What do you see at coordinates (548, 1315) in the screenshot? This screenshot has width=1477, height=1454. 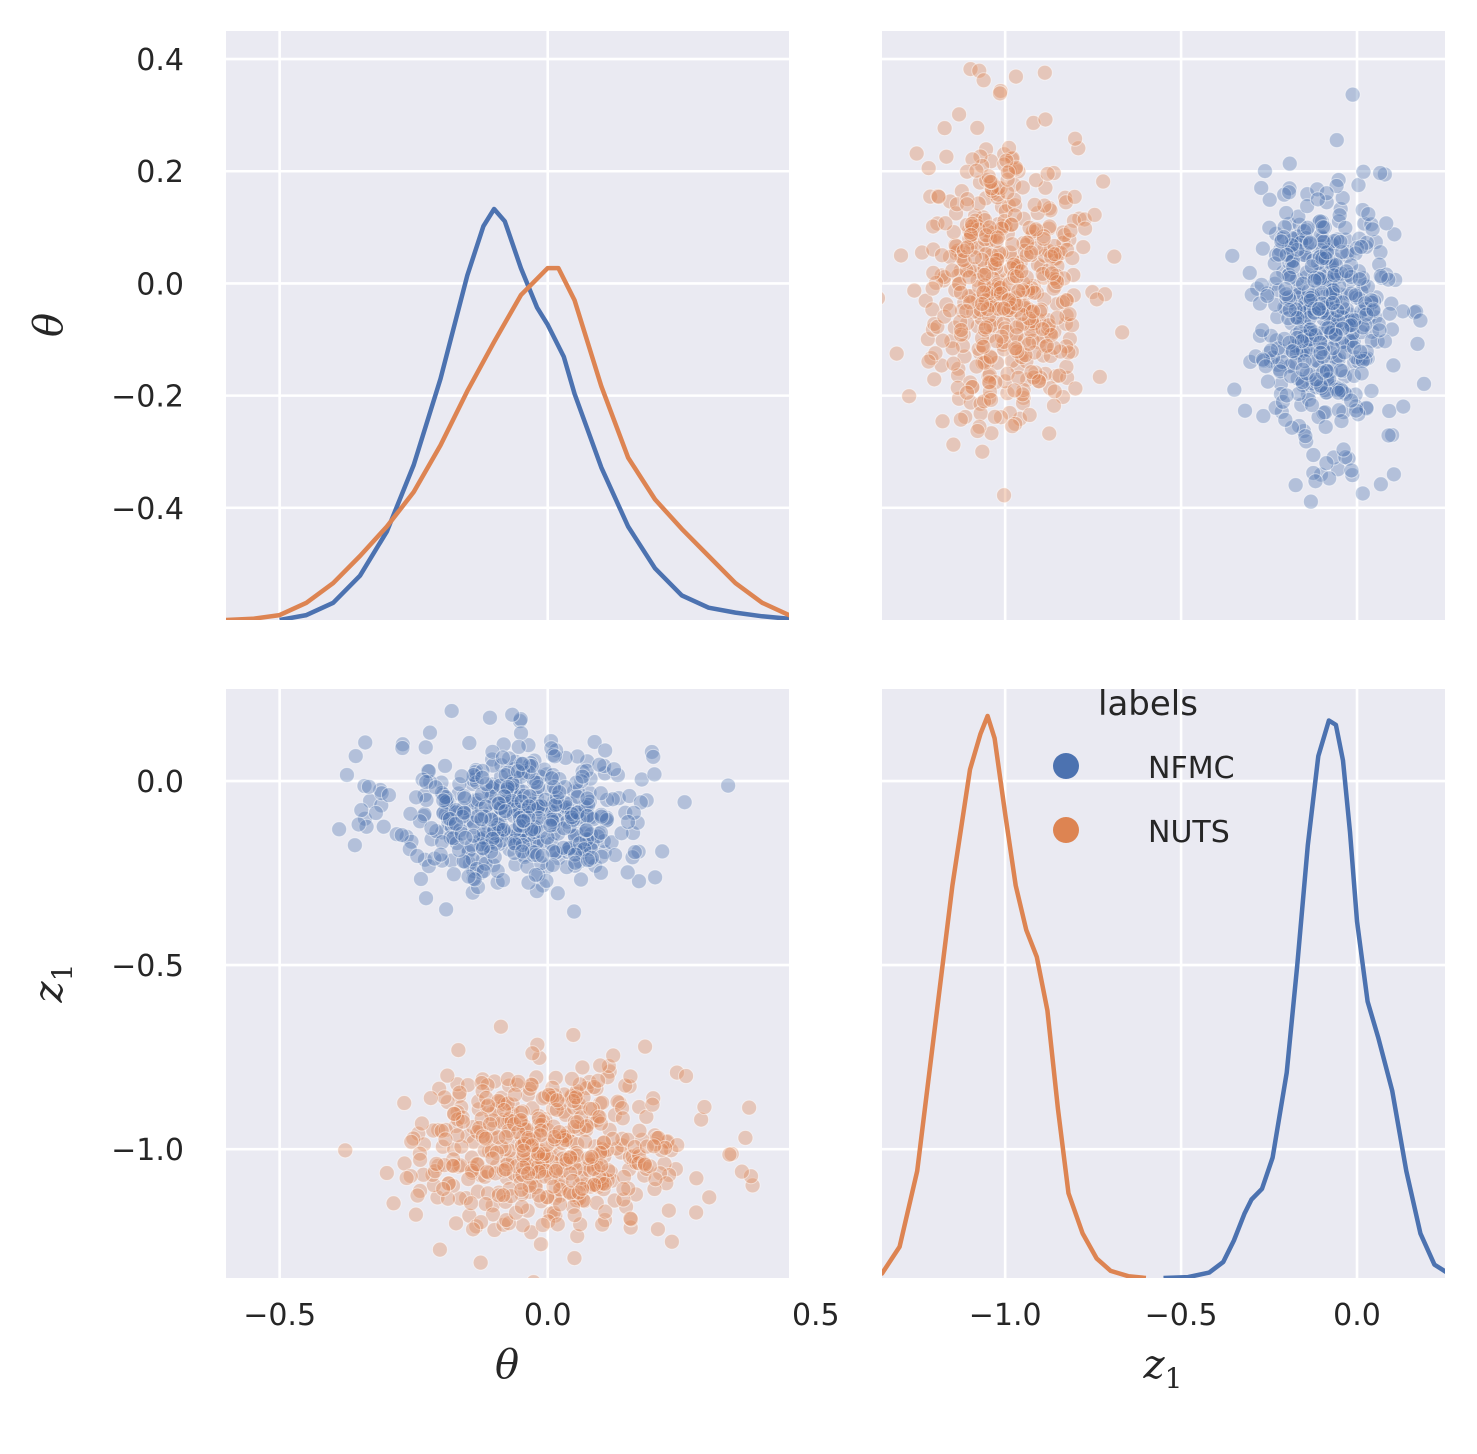 I see `x-tick-label: 0.0` at bounding box center [548, 1315].